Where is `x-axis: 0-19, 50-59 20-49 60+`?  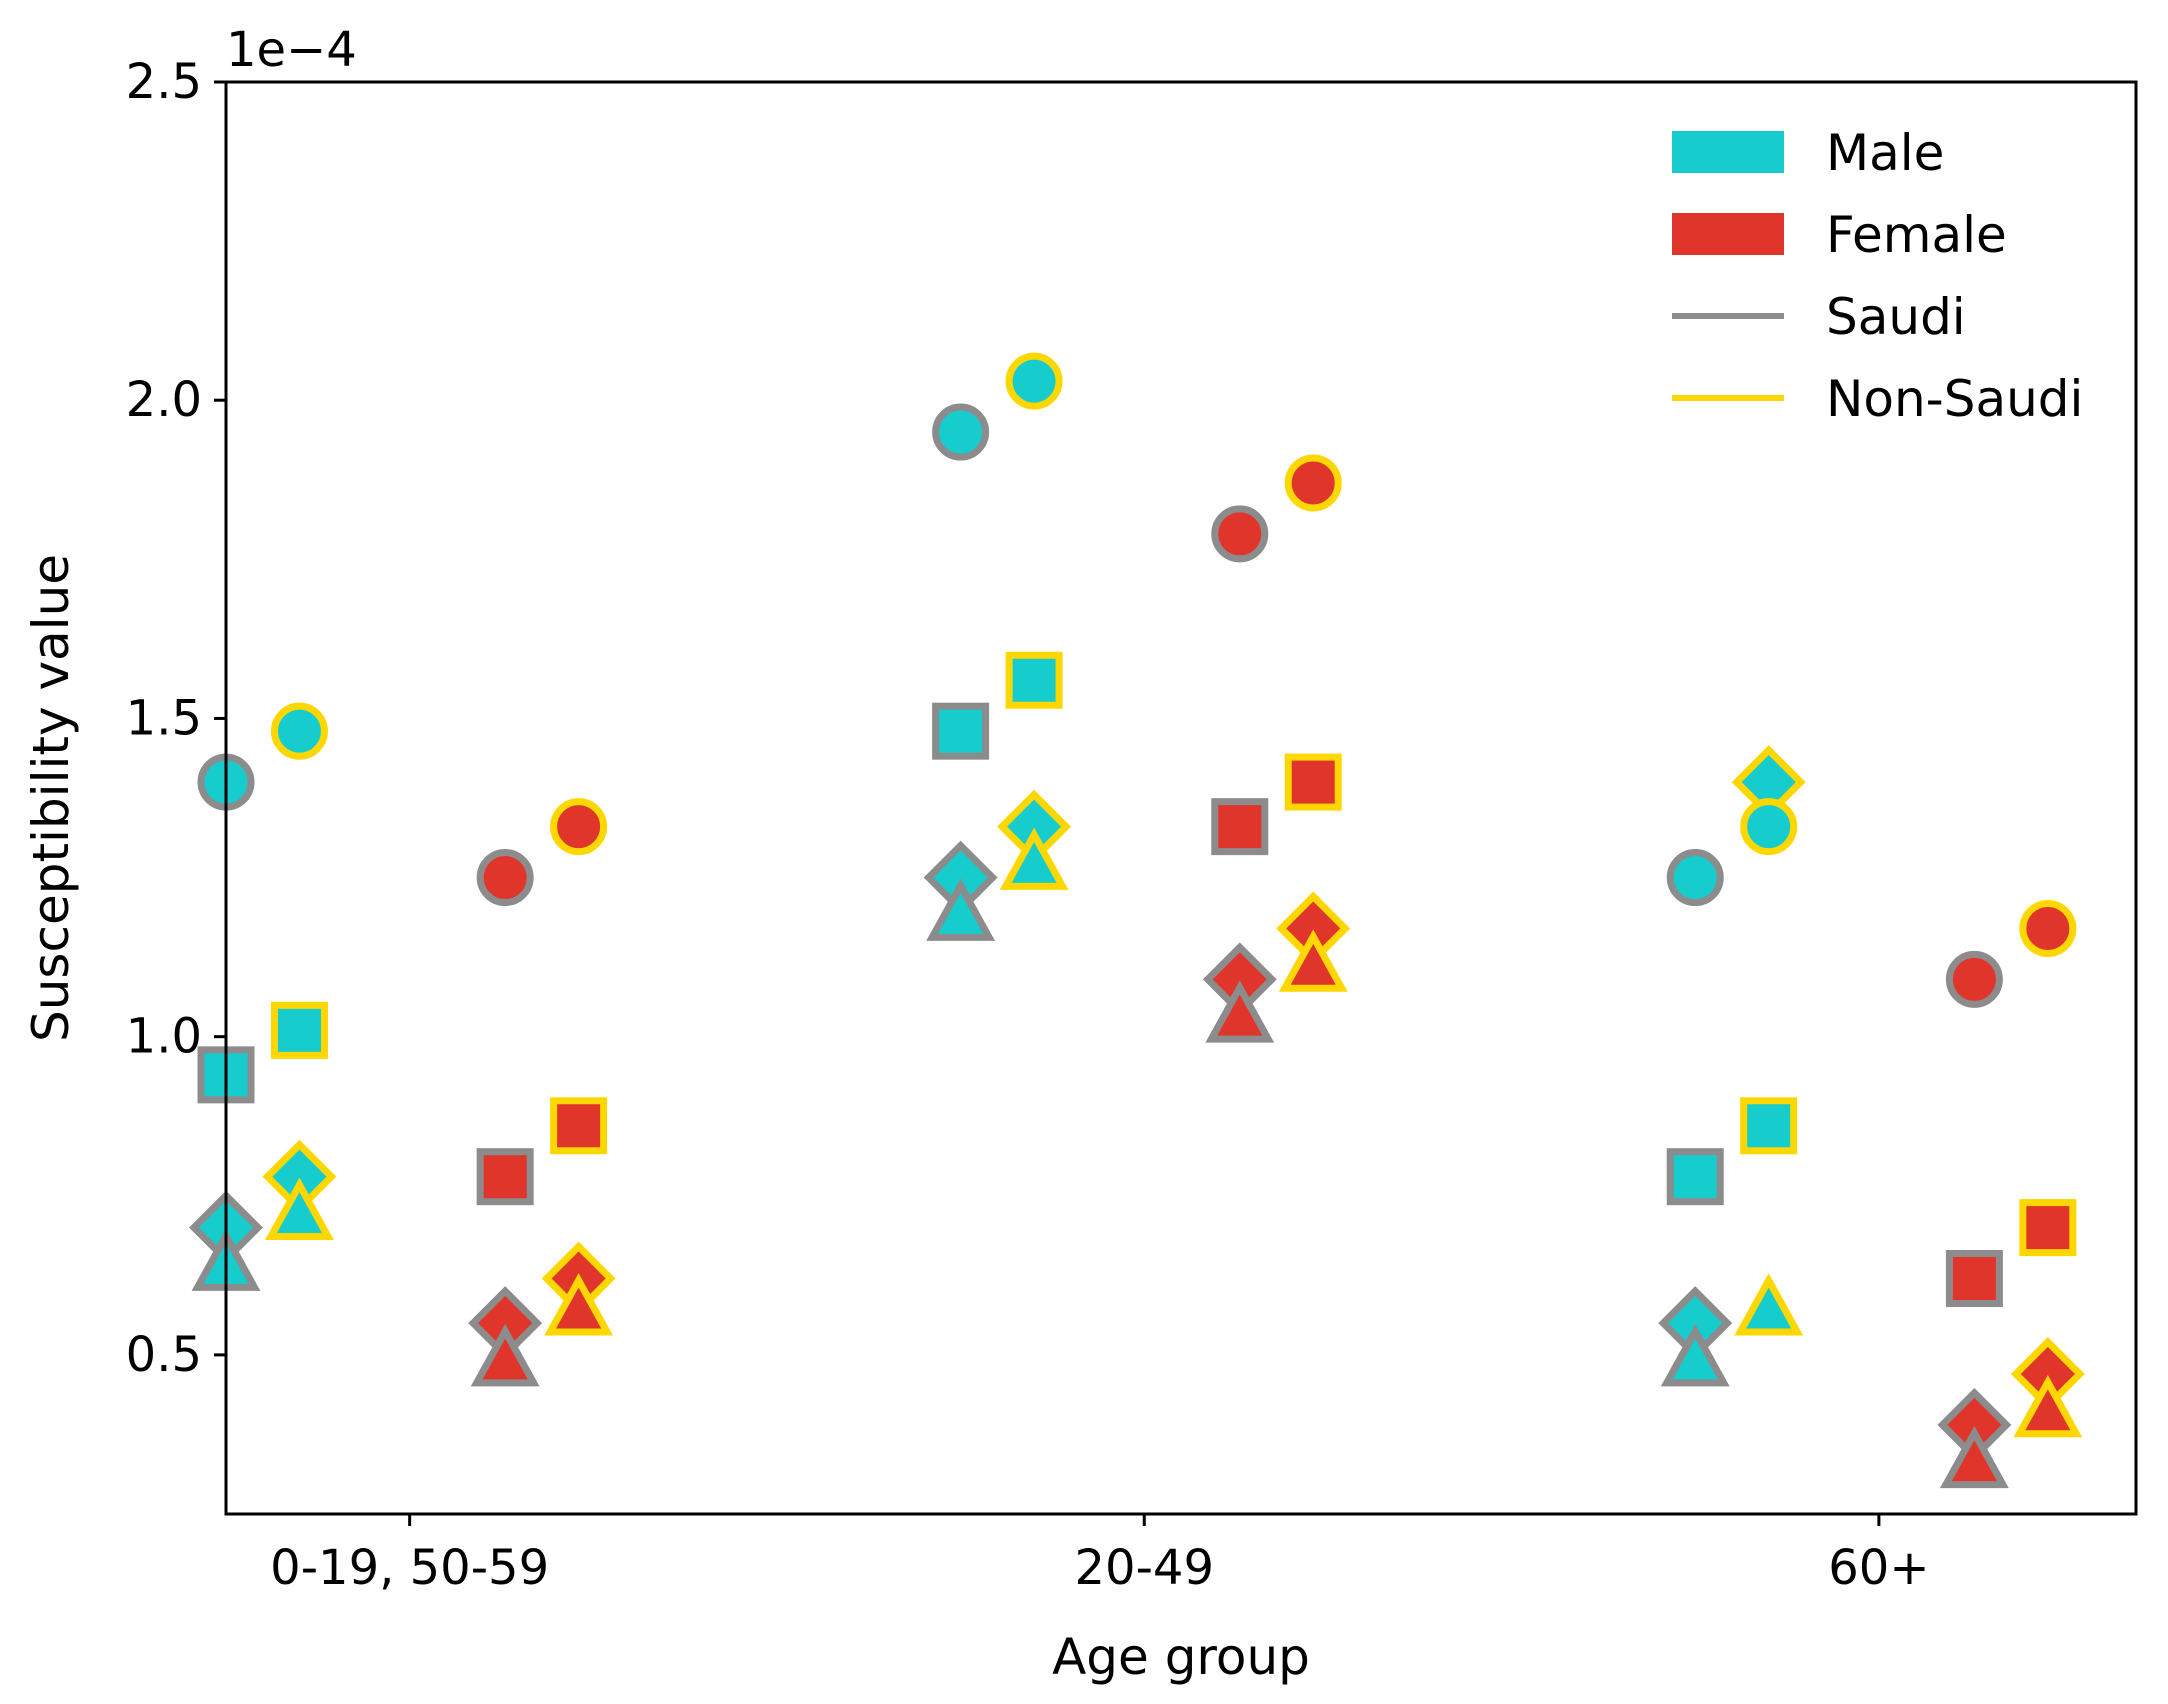
x-axis: 0-19, 50-59 20-49 60+ is located at coordinates (1100, 1555).